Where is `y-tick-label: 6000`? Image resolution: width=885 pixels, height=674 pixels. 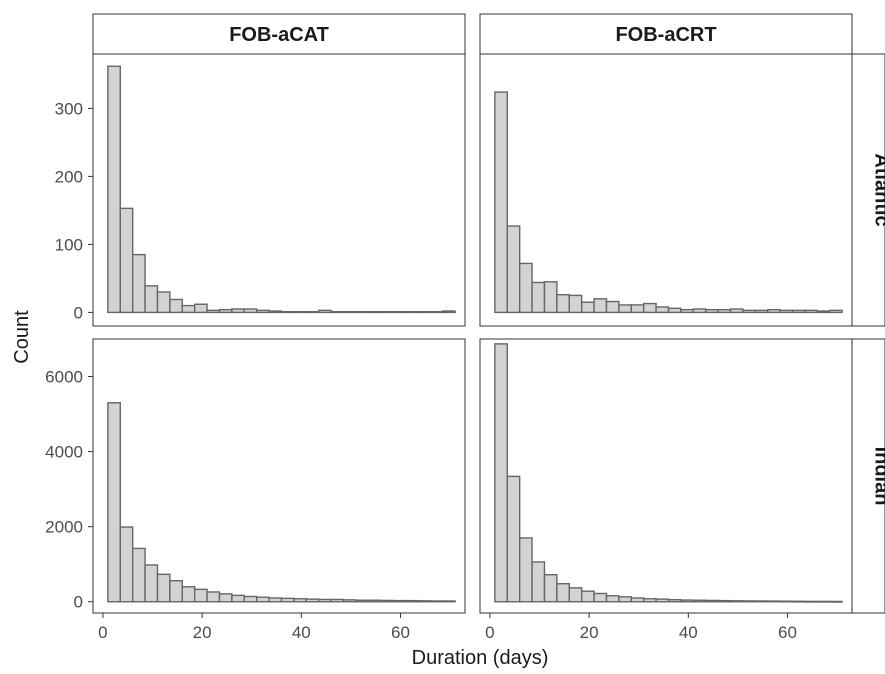
y-tick-label: 6000 is located at coordinates (64, 377).